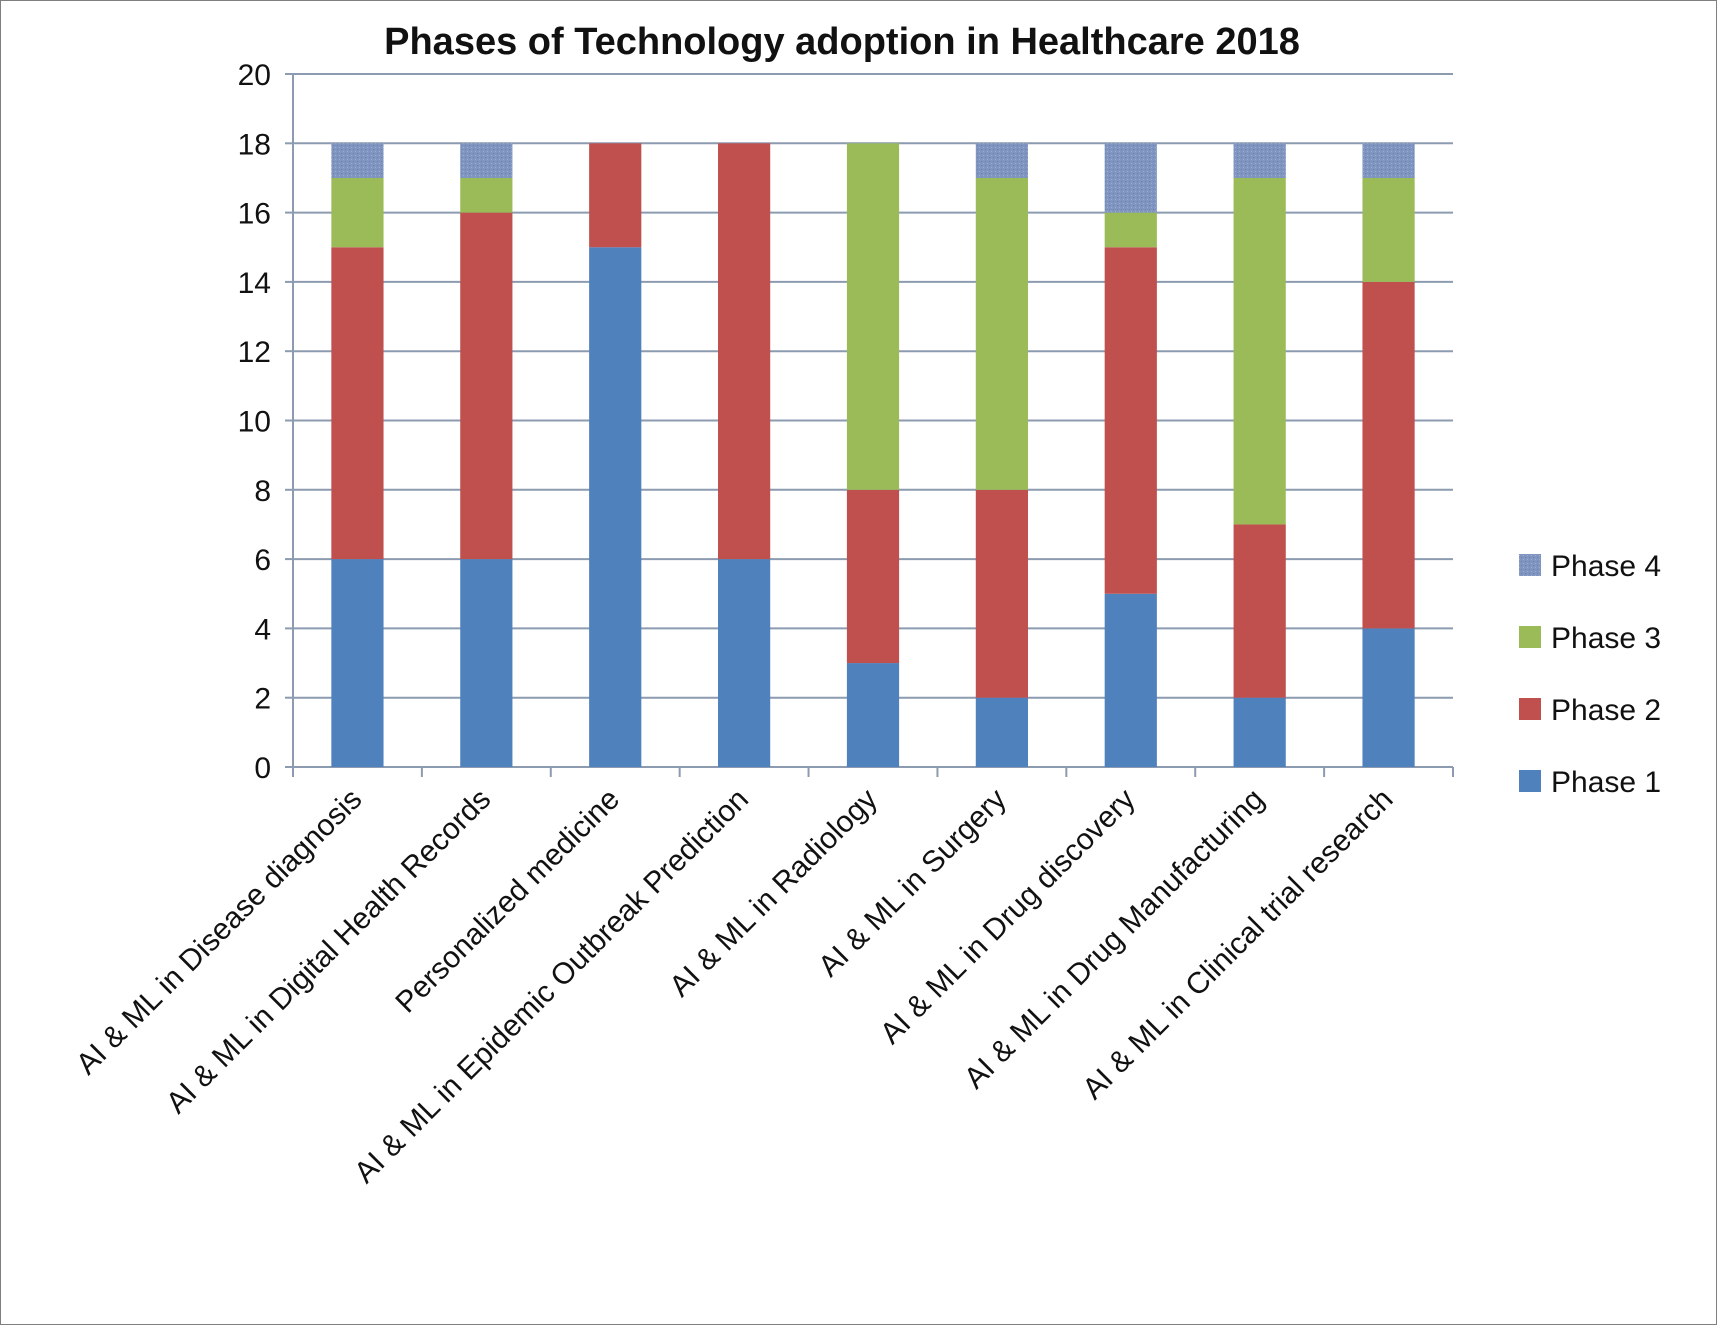  What do you see at coordinates (262, 629) in the screenshot?
I see `y-tick-label: 4` at bounding box center [262, 629].